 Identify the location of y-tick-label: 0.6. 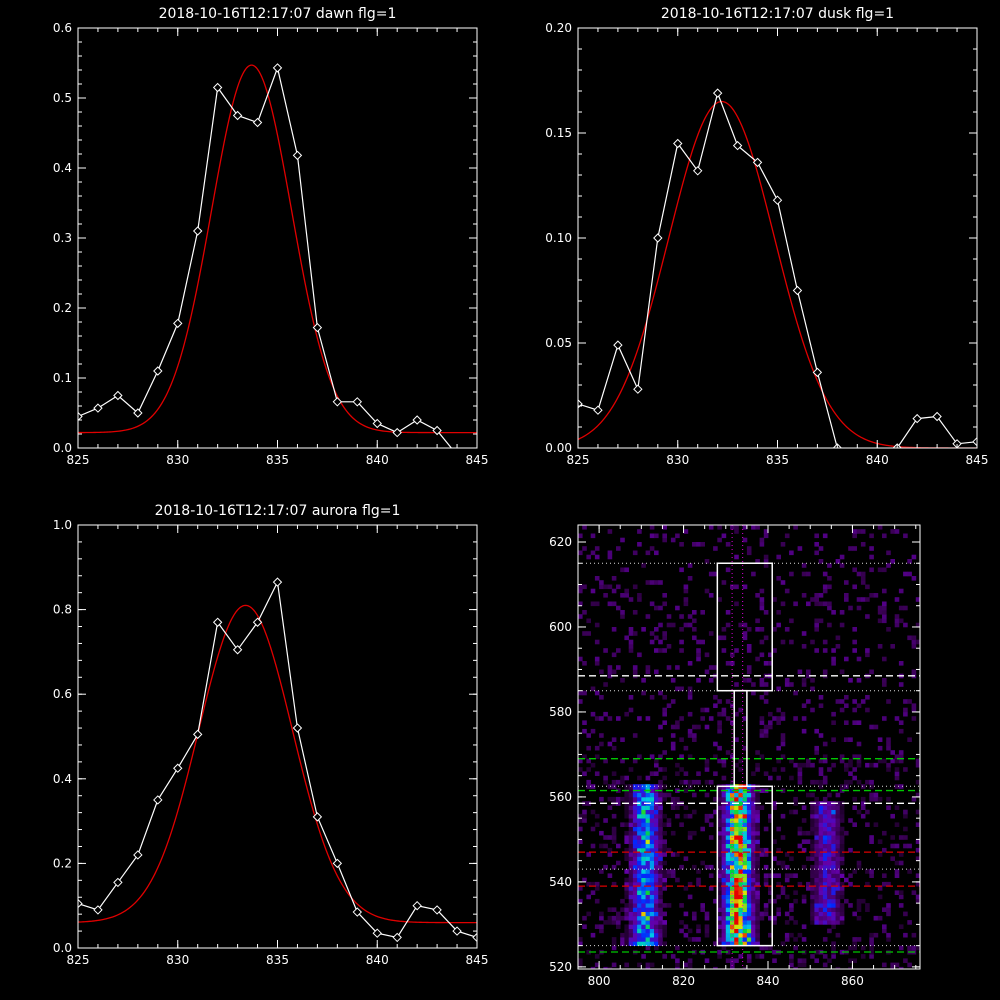
(62, 694).